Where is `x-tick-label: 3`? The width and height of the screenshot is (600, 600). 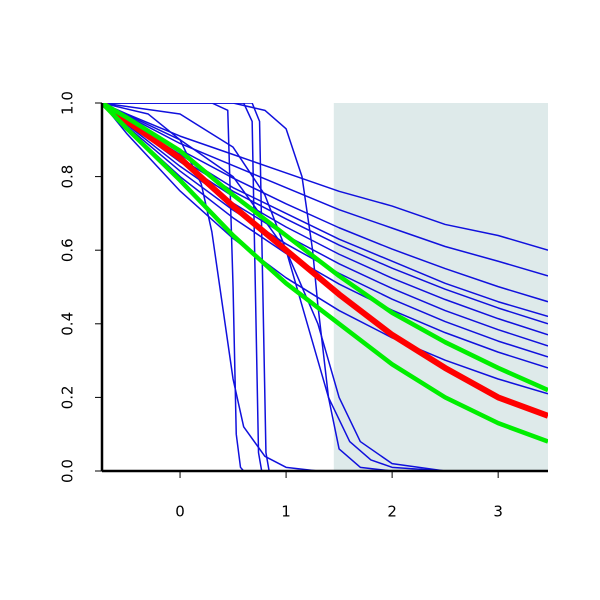
x-tick-label: 3 is located at coordinates (498, 512).